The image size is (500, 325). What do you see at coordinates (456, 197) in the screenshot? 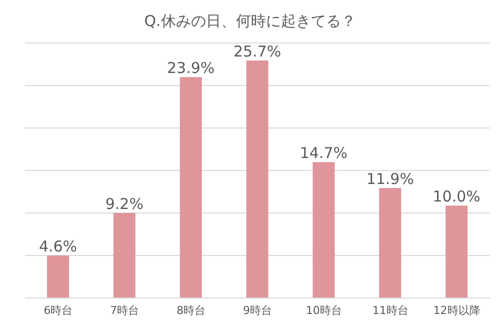
I see `data-label: 10.0%` at bounding box center [456, 197].